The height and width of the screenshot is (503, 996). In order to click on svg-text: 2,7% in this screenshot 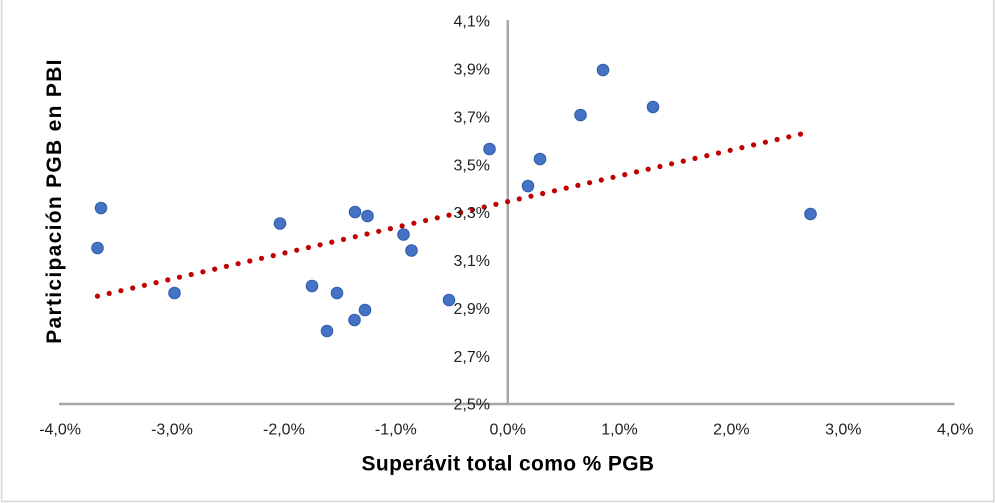, I will do `click(472, 357)`.